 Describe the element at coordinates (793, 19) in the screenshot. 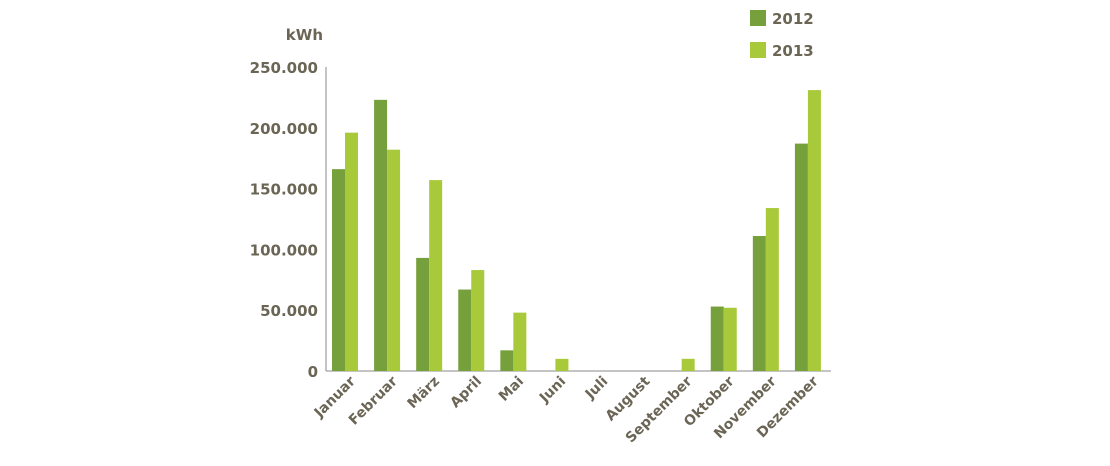

I see `legend-label-2012: 2012` at that location.